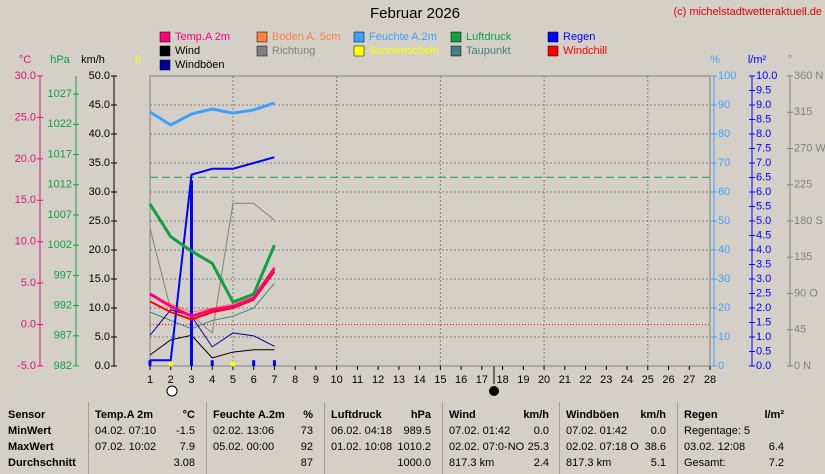 The width and height of the screenshot is (825, 474). Describe the element at coordinates (668, 380) in the screenshot. I see `x-tick-label: 26` at that location.